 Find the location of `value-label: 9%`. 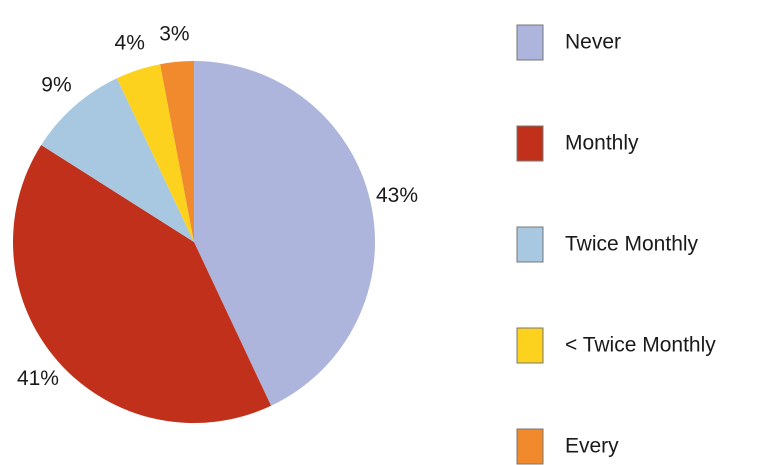

value-label: 9% is located at coordinates (56, 85).